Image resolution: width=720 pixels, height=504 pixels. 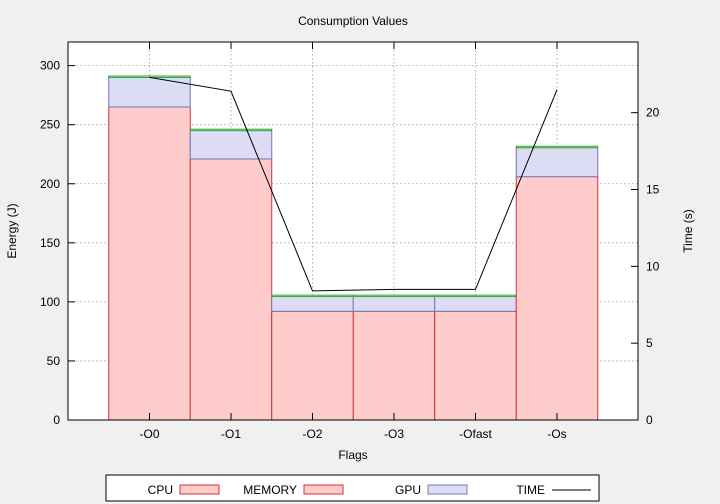 I want to click on bar-gpu-Ofast, so click(x=475, y=304).